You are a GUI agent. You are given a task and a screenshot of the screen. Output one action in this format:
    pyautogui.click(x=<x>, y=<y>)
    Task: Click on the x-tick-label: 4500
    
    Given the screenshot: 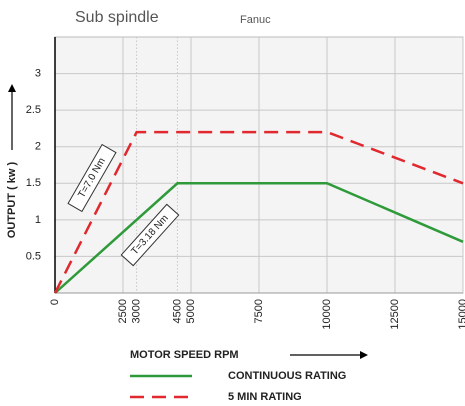 What is the action you would take?
    pyautogui.click(x=177, y=311)
    